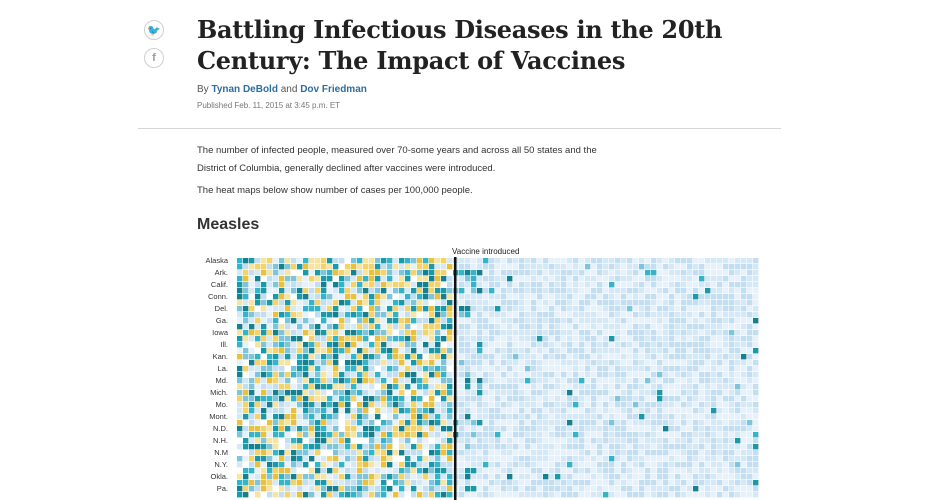 The height and width of the screenshot is (500, 950). I want to click on author-link-1: Tynan DeBold, so click(244, 89).